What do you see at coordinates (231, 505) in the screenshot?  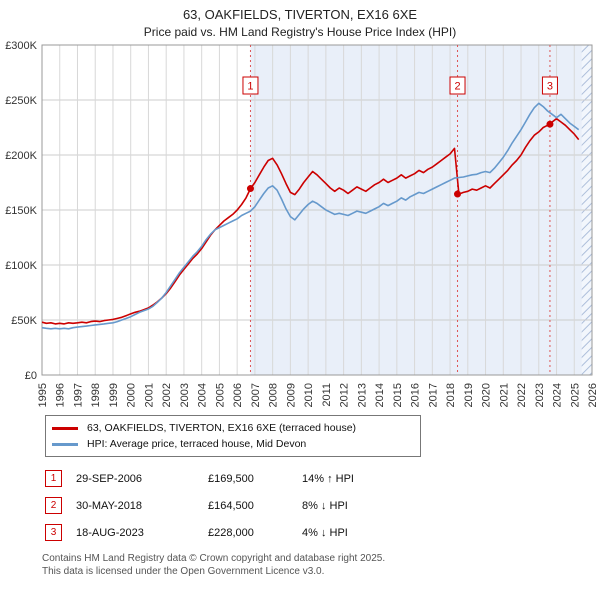 I see `transaction-price: £164,500` at bounding box center [231, 505].